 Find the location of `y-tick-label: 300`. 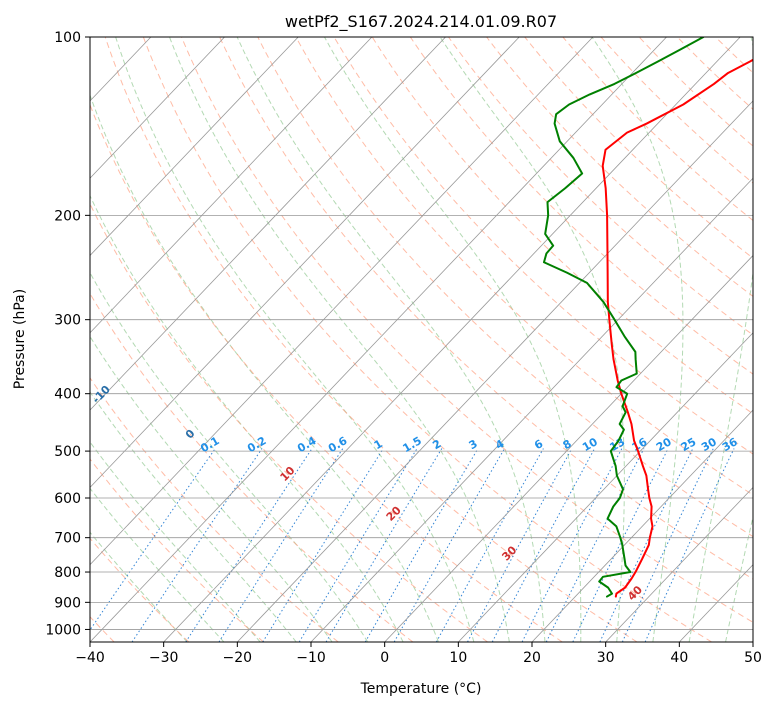

y-tick-label: 300 is located at coordinates (67, 321).